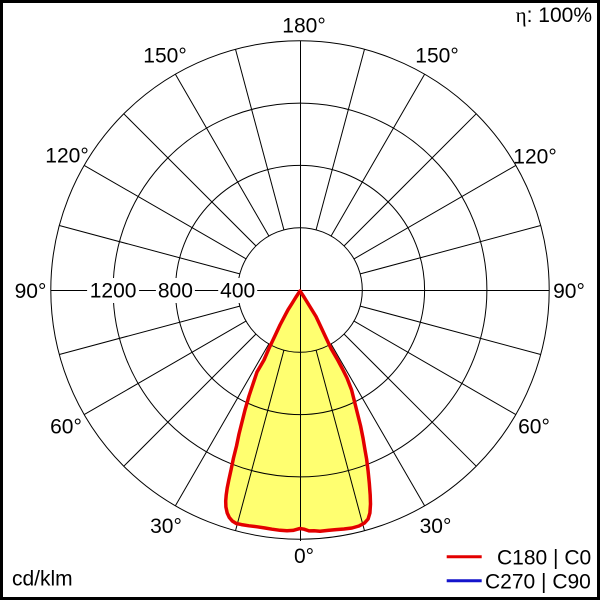 This screenshot has height=600, width=600. Describe the element at coordinates (538, 582) in the screenshot. I see `svg-text: C270 | C90` at that location.